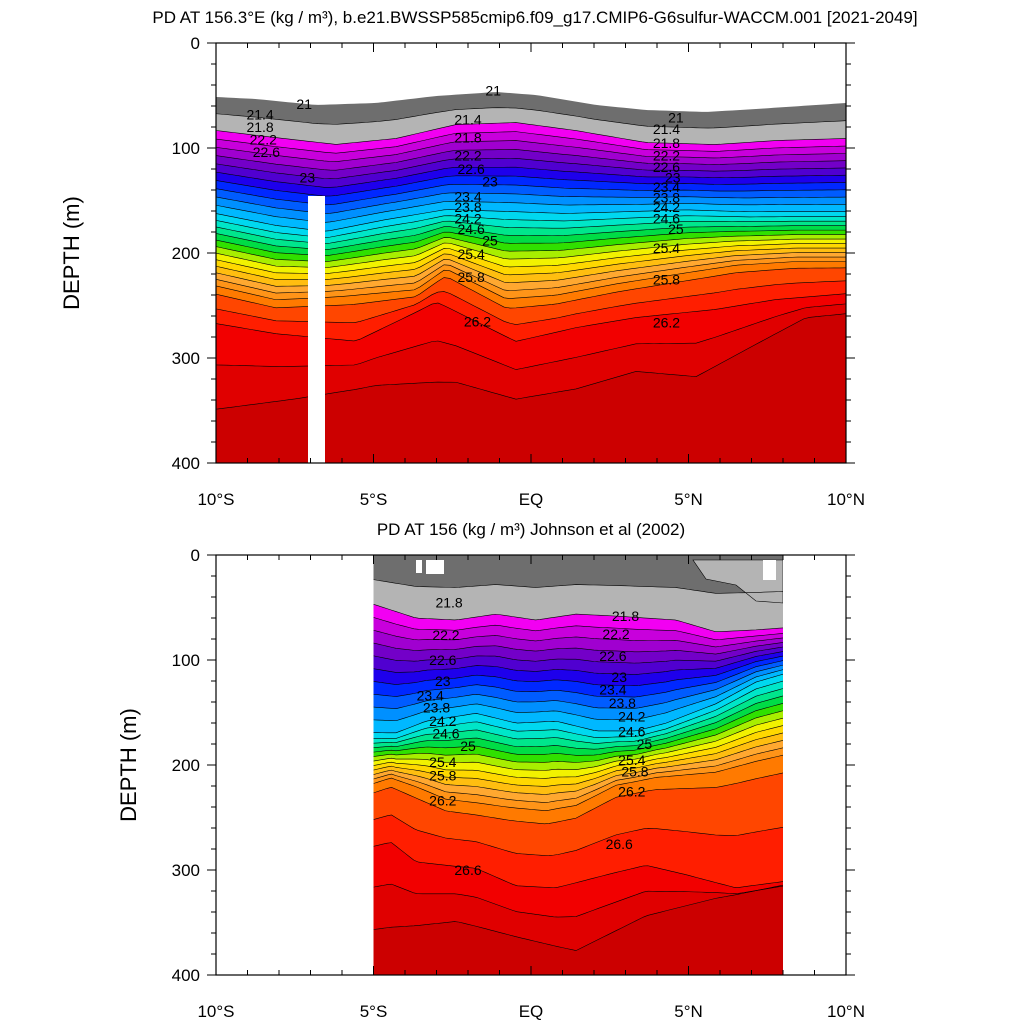  Describe the element at coordinates (531, 529) in the screenshot. I see `bottom-title: PD AT 156 (kg / m³) Johnson et al (2002)` at that location.